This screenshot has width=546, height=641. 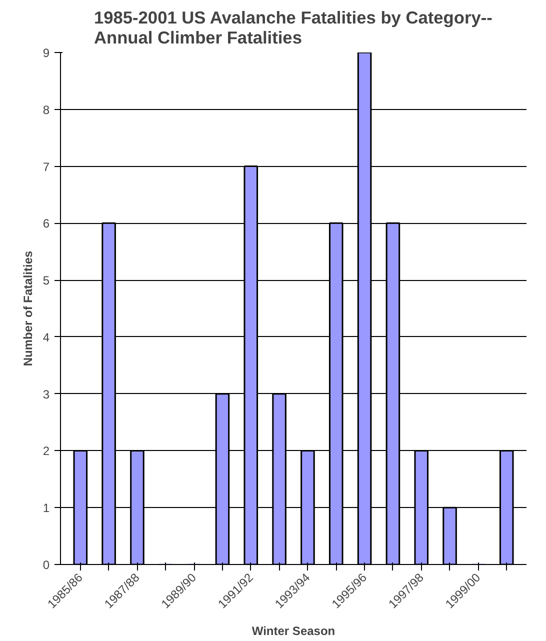 I want to click on y-axis-title: Number of Fatalities, so click(x=27, y=308).